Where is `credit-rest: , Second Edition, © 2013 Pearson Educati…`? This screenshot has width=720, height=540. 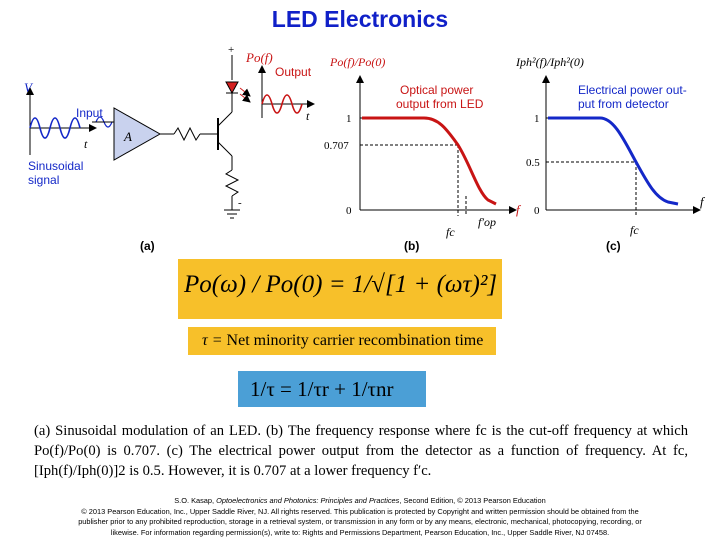 credit-rest: , Second Edition, © 2013 Pearson Educati… is located at coordinates (472, 500).